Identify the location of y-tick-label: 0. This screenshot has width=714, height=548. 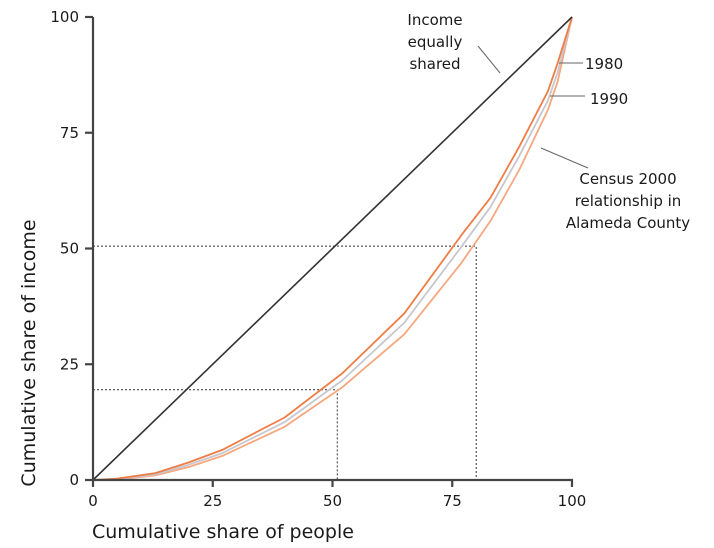
(74, 480).